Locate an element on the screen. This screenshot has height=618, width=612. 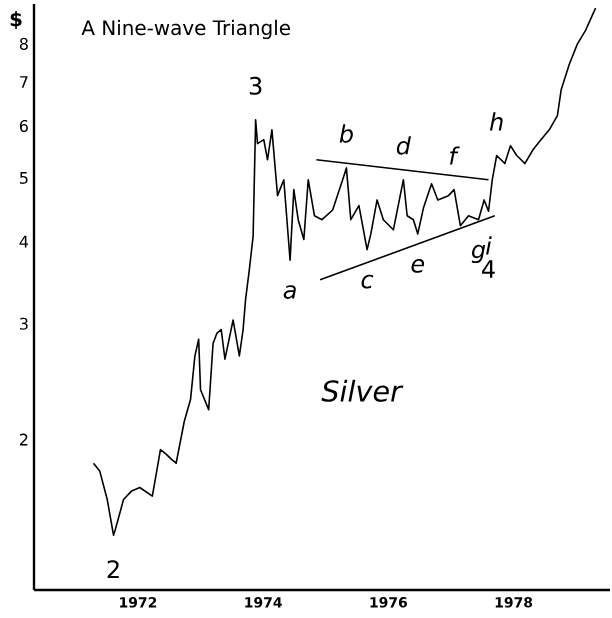
annotation: c is located at coordinates (367, 281).